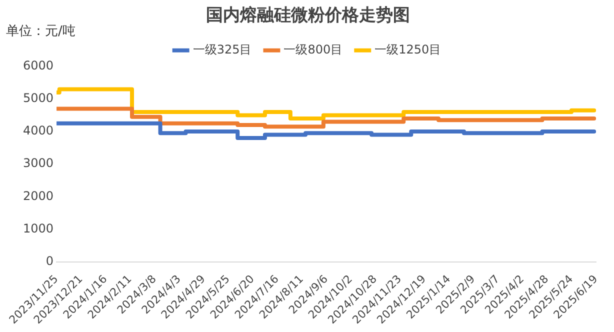 The image size is (614, 332). What do you see at coordinates (38, 228) in the screenshot?
I see `y-tick-label: 1000` at bounding box center [38, 228].